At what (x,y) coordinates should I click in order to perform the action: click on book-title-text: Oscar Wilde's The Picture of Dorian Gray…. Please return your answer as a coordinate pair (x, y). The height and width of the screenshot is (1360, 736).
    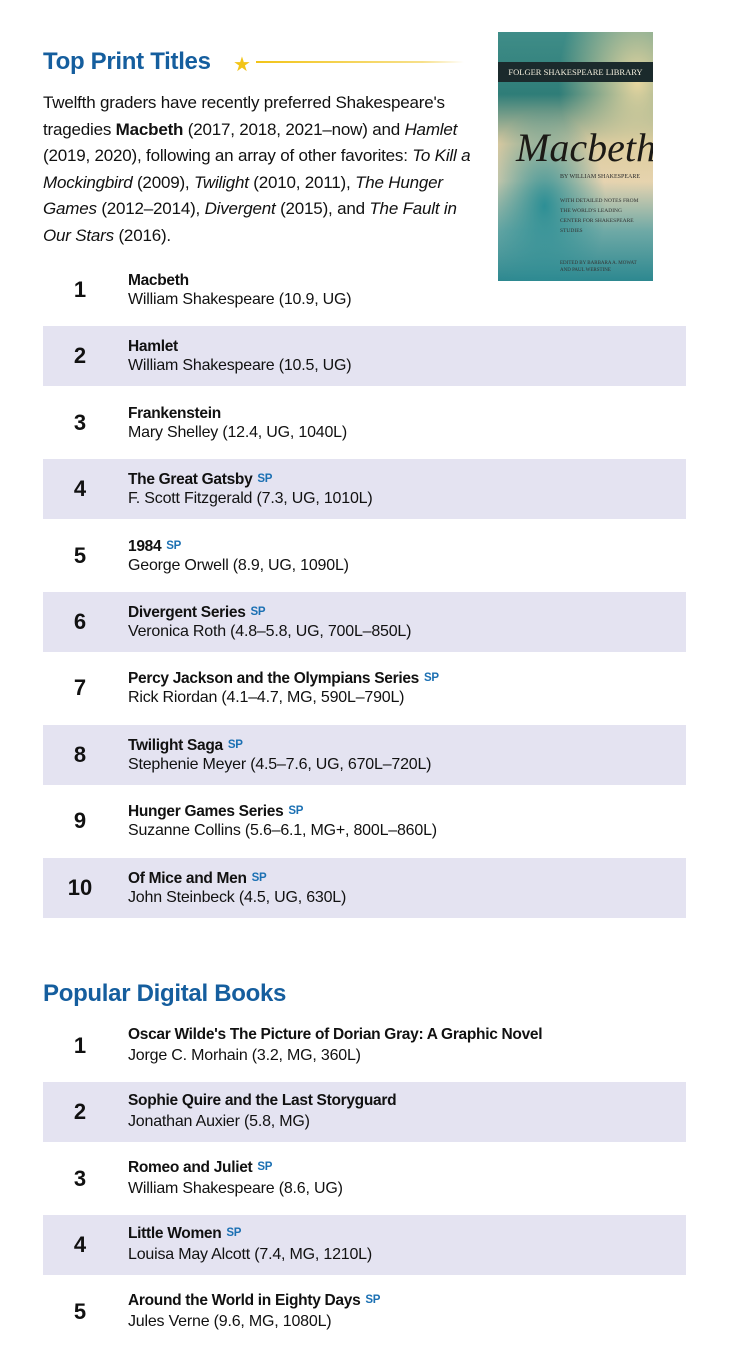
    Looking at the image, I should click on (335, 1034).